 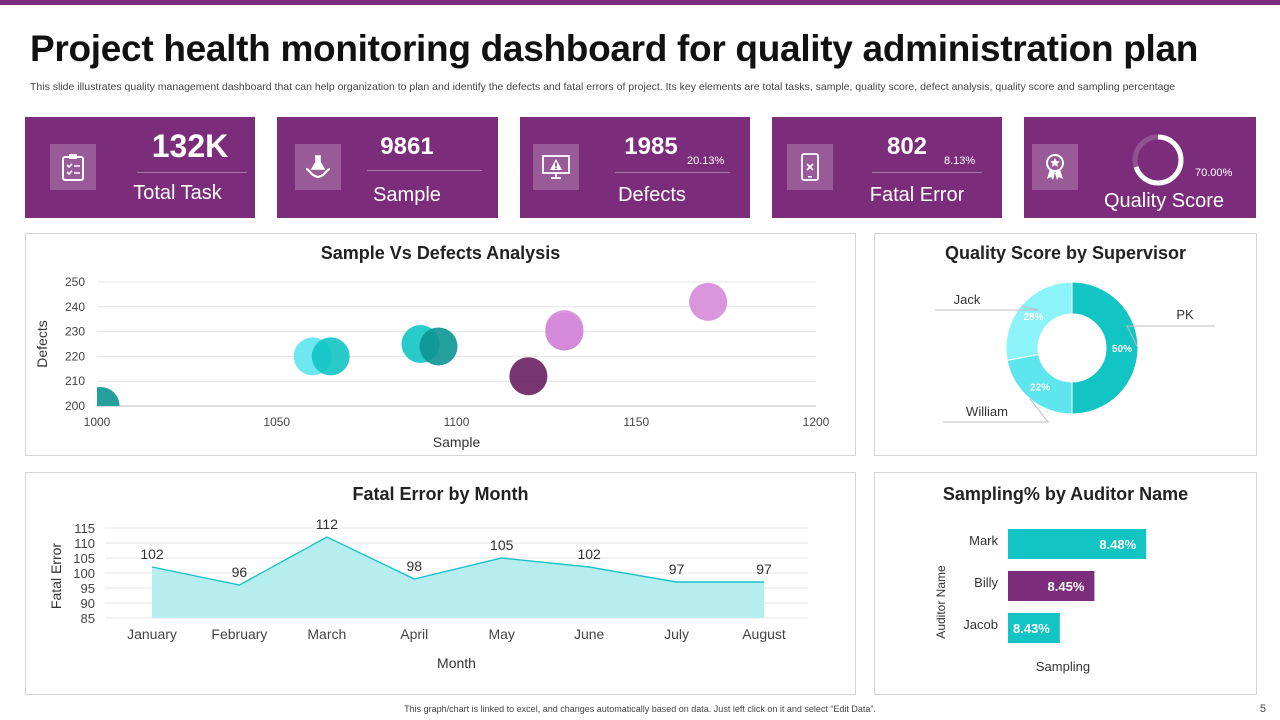 What do you see at coordinates (816, 422) in the screenshot?
I see `scatter-xtick: 1200` at bounding box center [816, 422].